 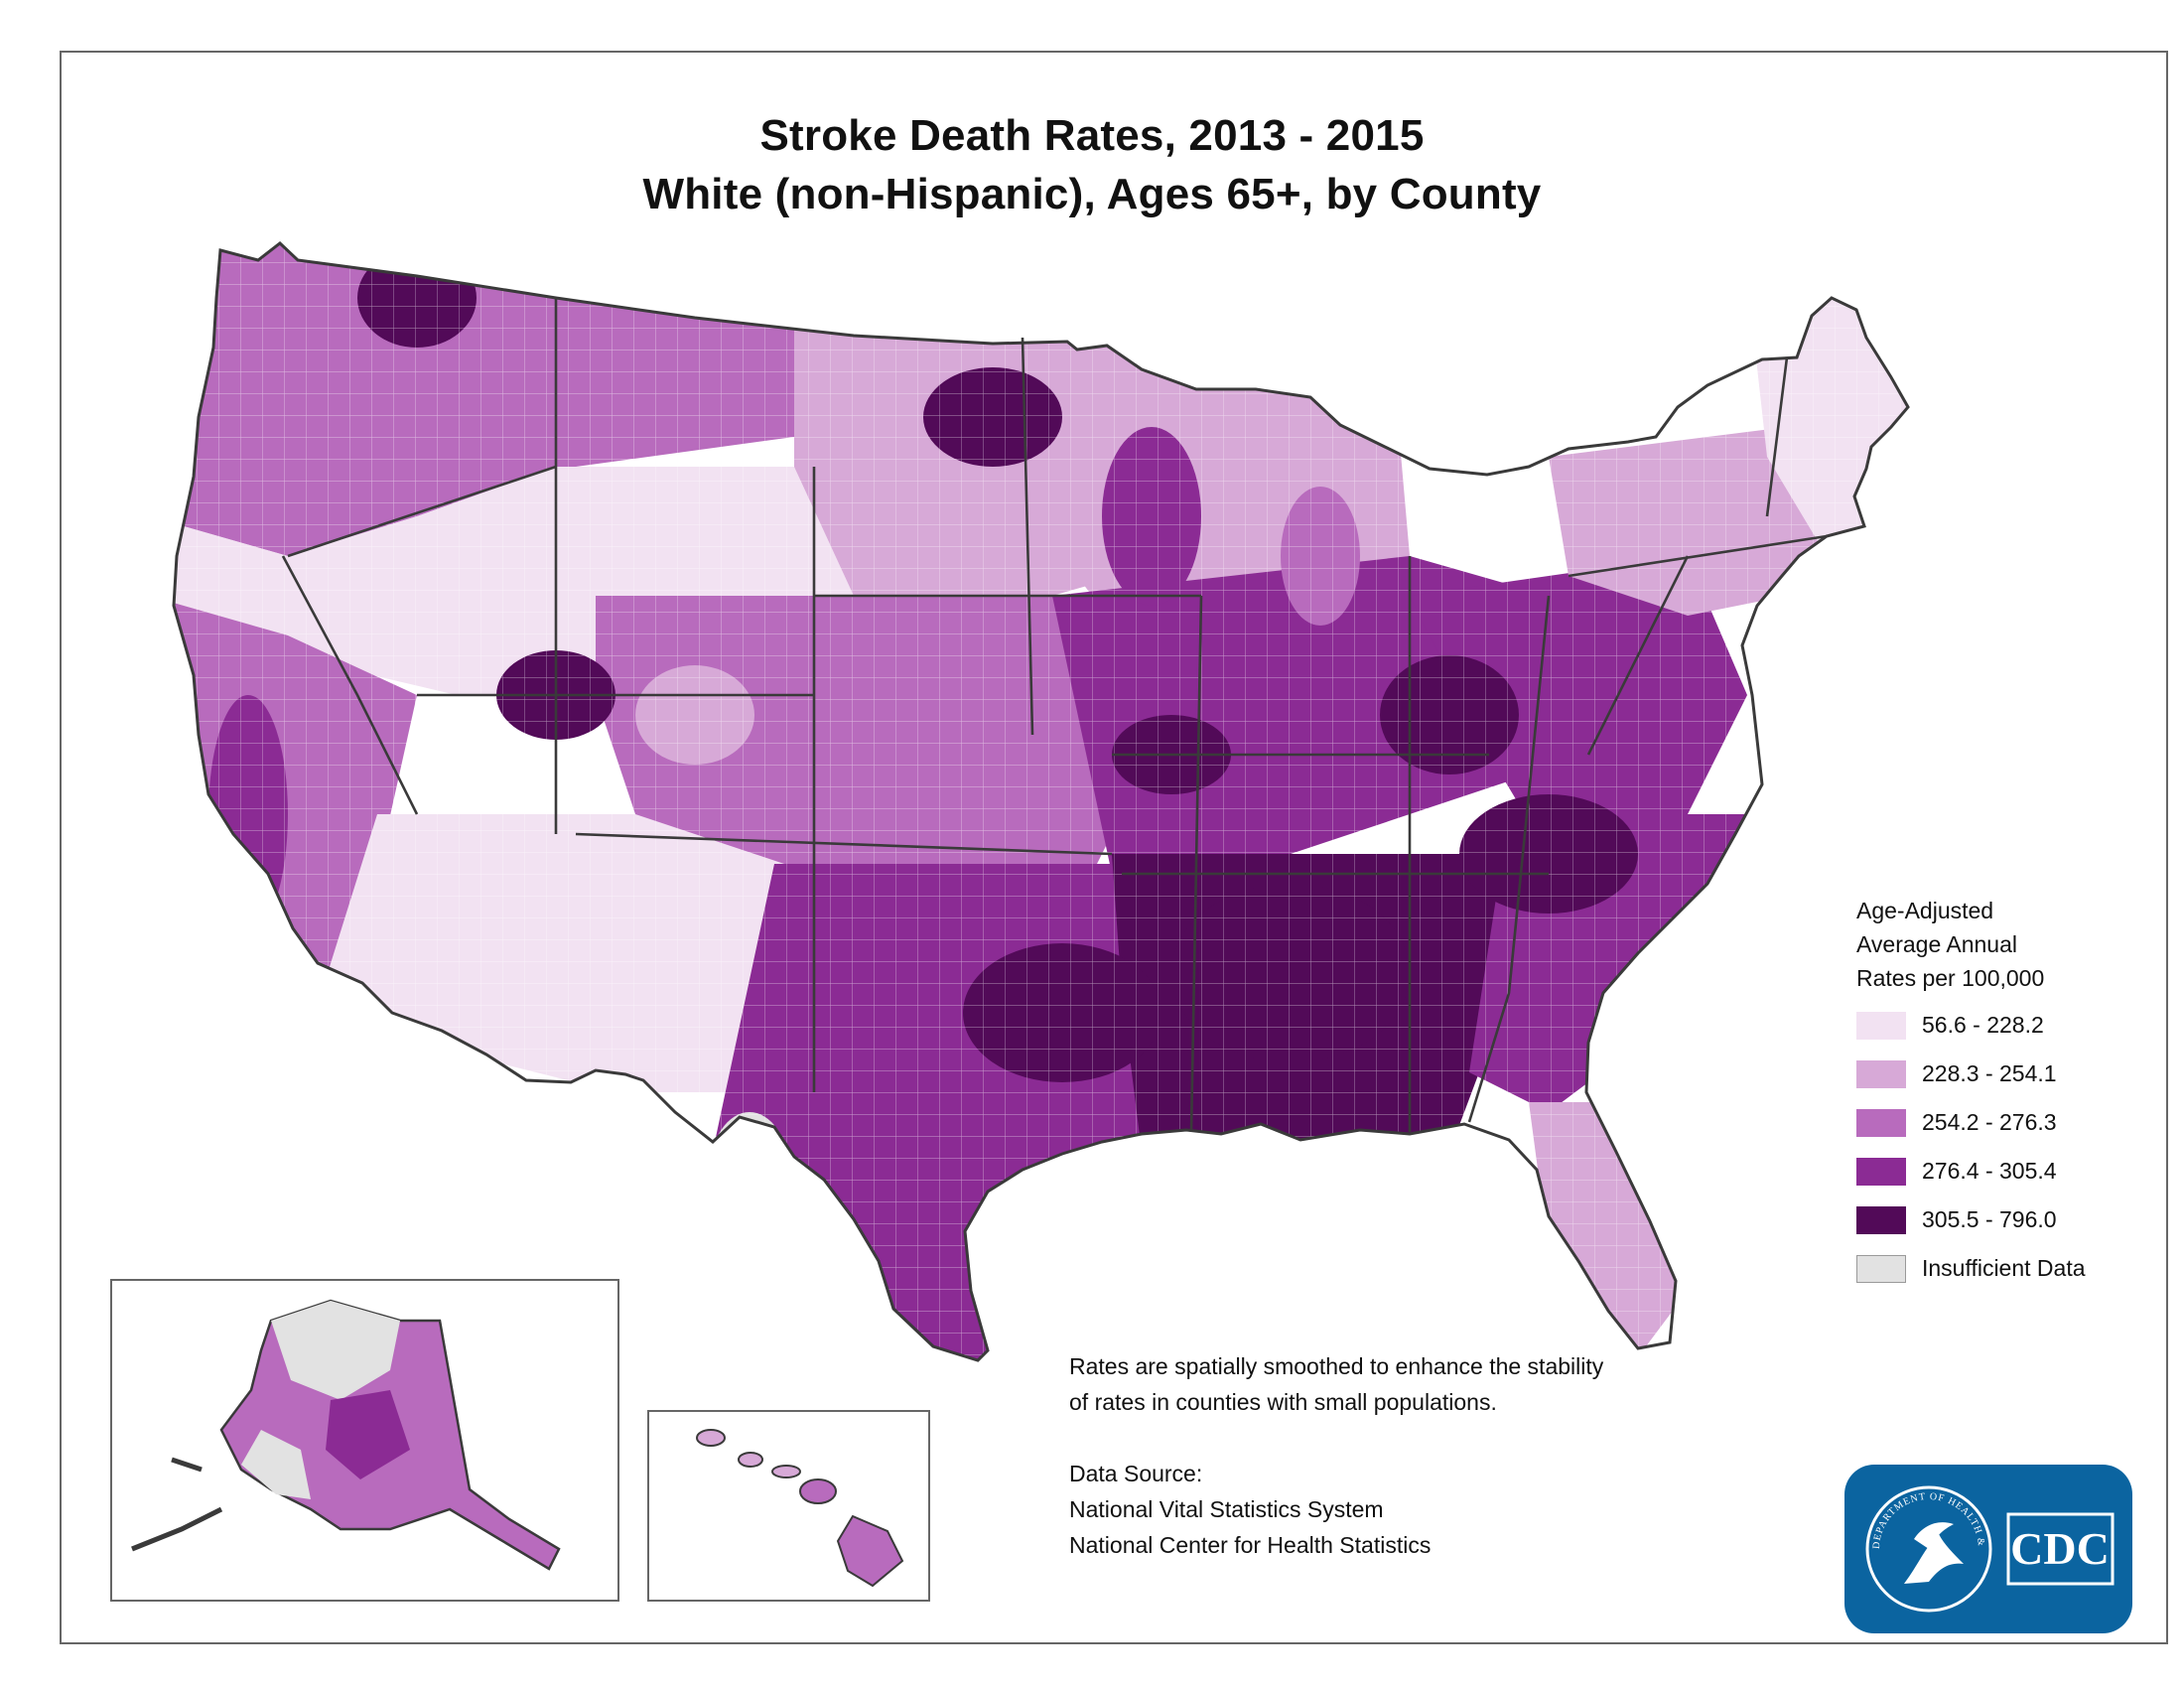 I want to click on hhs-seal-ring, so click(x=1928, y=1549).